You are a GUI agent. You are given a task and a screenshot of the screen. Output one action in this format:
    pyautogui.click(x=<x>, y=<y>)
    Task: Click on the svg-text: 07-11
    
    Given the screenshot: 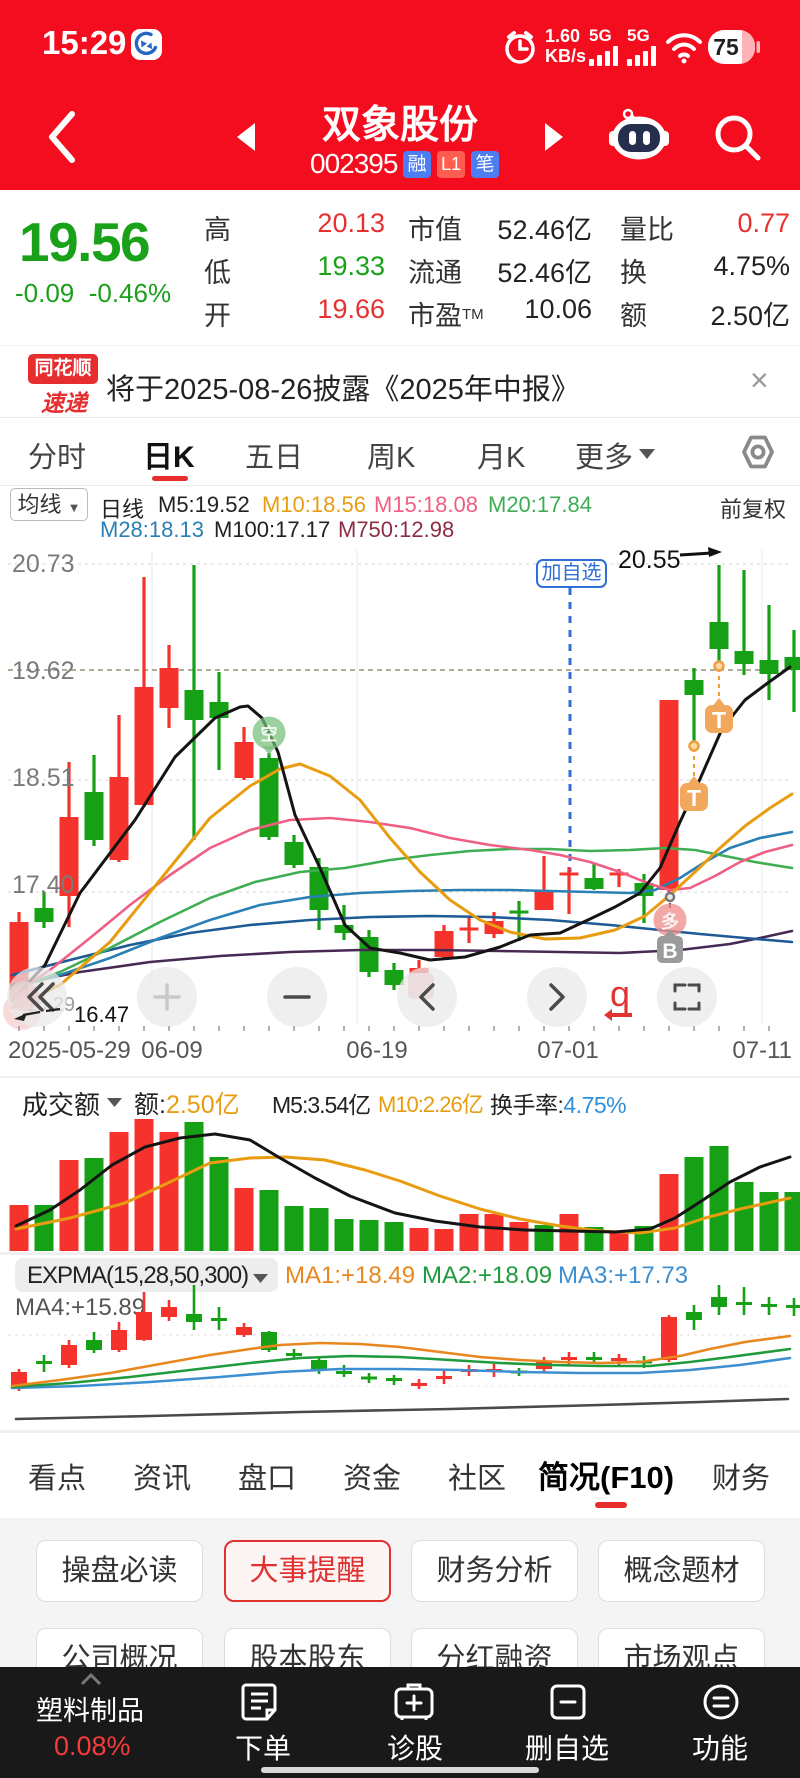 What is the action you would take?
    pyautogui.click(x=762, y=1050)
    